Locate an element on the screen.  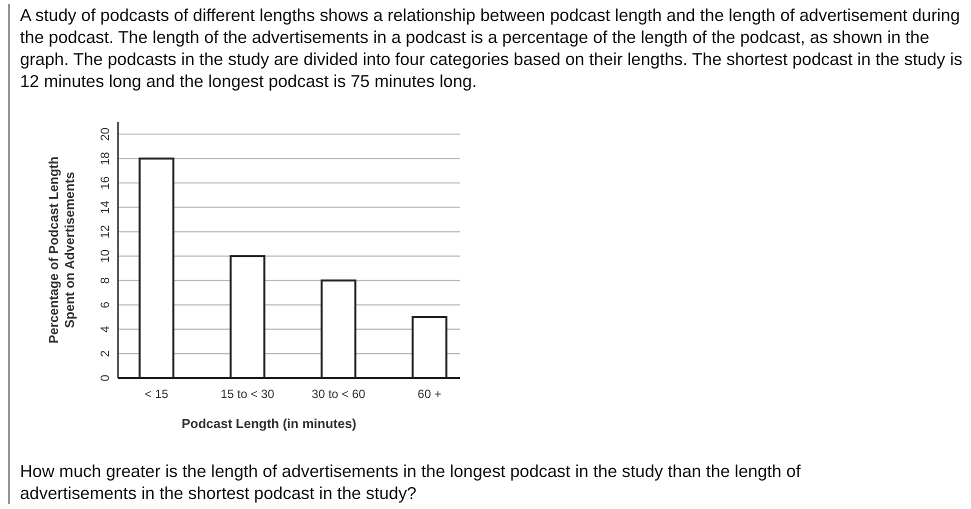
x-axis-title: Podcast Length (in minutes) is located at coordinates (269, 423).